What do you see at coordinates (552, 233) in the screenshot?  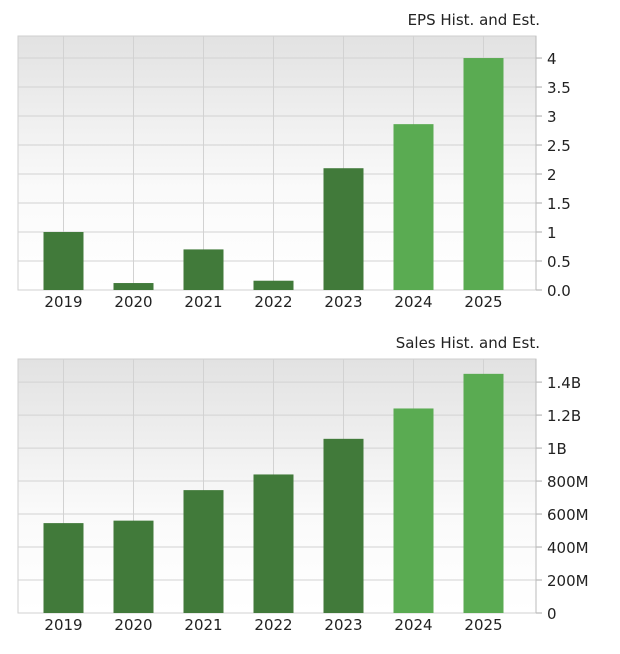 I see `y-tick-label: 1` at bounding box center [552, 233].